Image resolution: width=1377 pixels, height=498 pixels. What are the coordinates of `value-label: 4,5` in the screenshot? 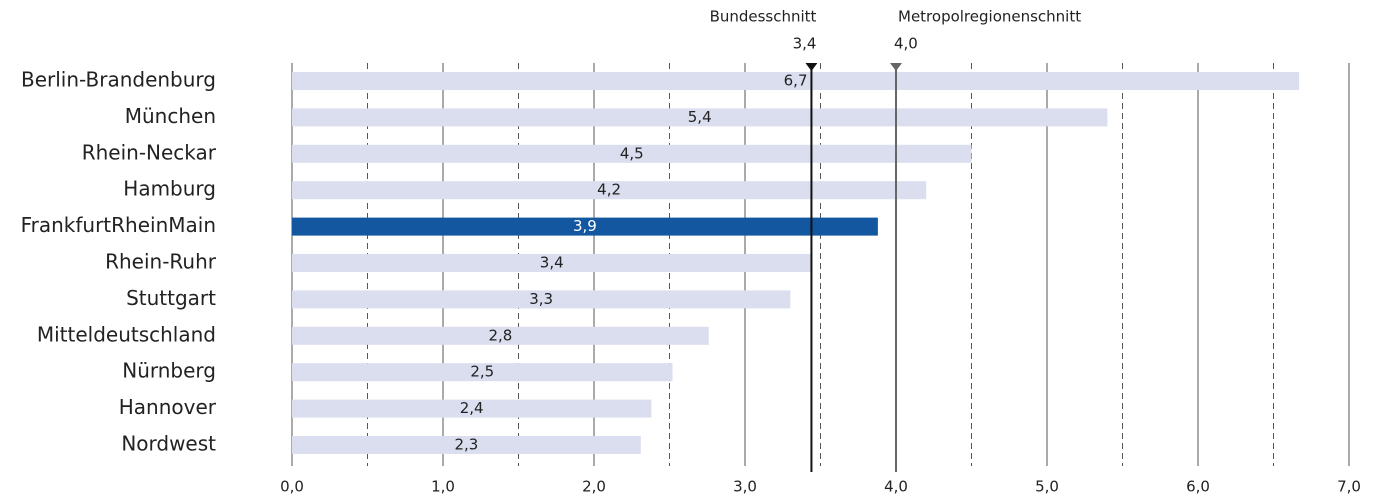 It's located at (632, 153).